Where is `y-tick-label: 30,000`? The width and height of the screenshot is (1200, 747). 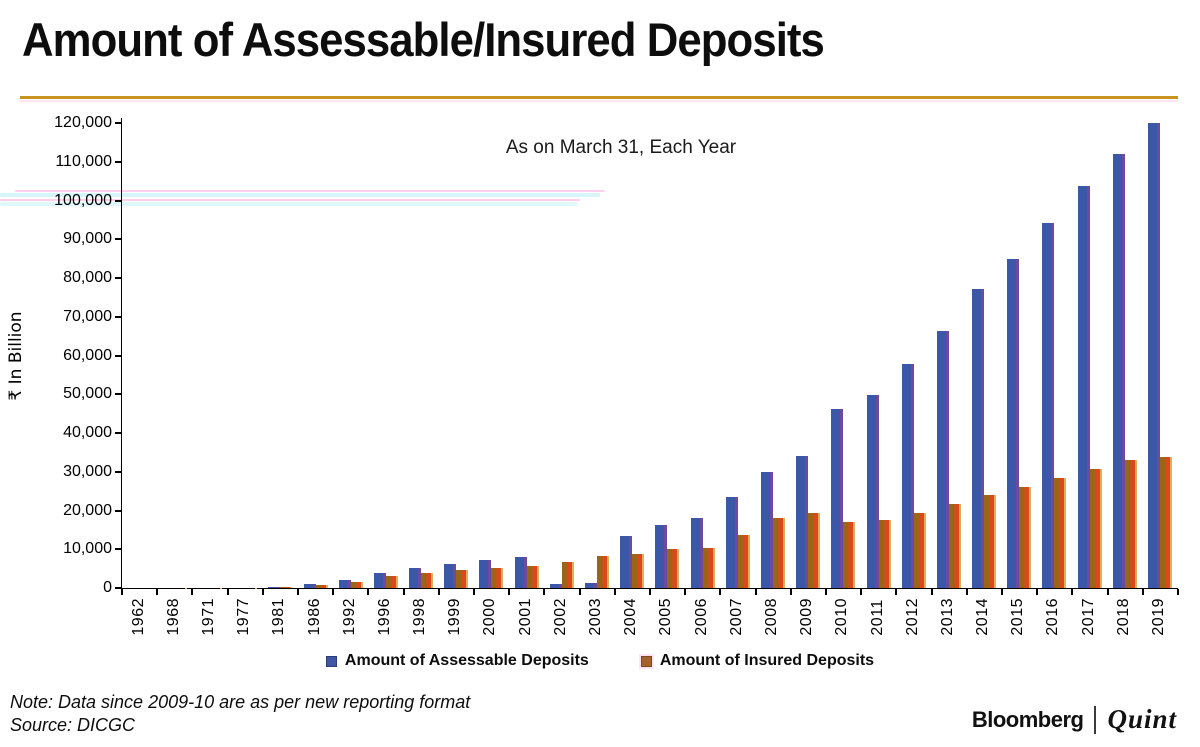
y-tick-label: 30,000 is located at coordinates (87, 471).